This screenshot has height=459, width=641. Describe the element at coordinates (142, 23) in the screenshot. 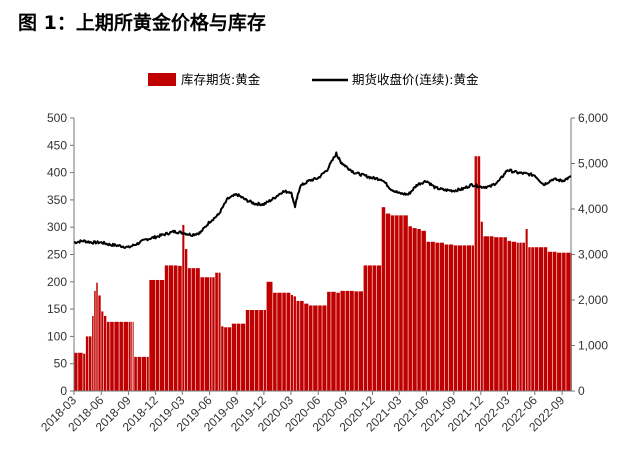

I see `figure-title: 图 1：上期所黄金价格与库存` at that location.